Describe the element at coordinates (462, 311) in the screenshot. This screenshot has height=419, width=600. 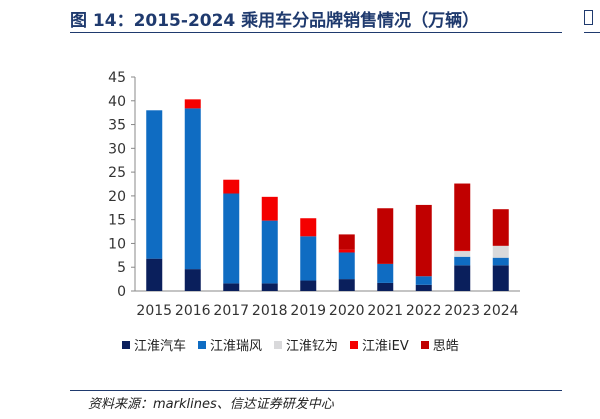
I see `x-tick-label: 2023` at that location.